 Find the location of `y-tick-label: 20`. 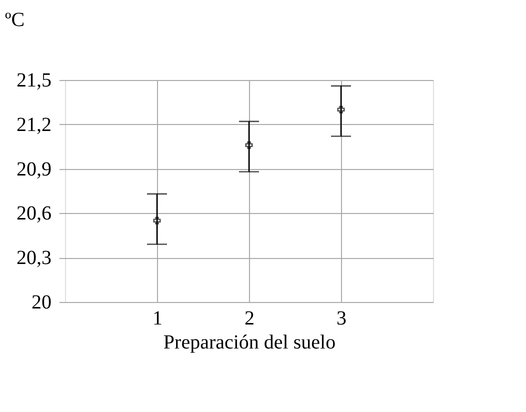

y-tick-label: 20 is located at coordinates (42, 303).